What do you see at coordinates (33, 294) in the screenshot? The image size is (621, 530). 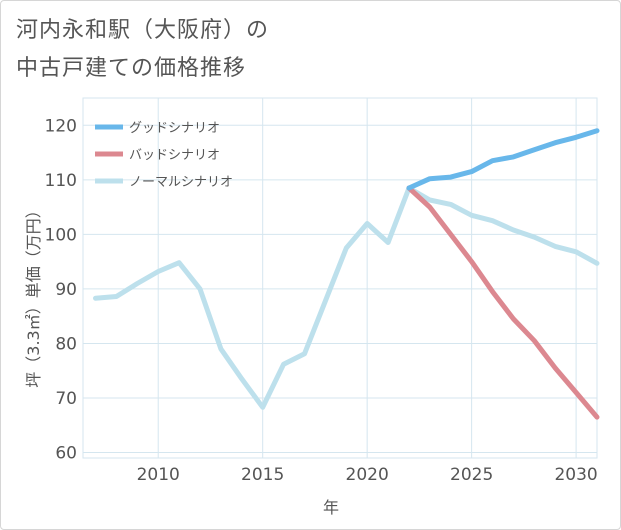 I see `y-axis-label: 坪（3.3㎡）単価（万円）` at bounding box center [33, 294].